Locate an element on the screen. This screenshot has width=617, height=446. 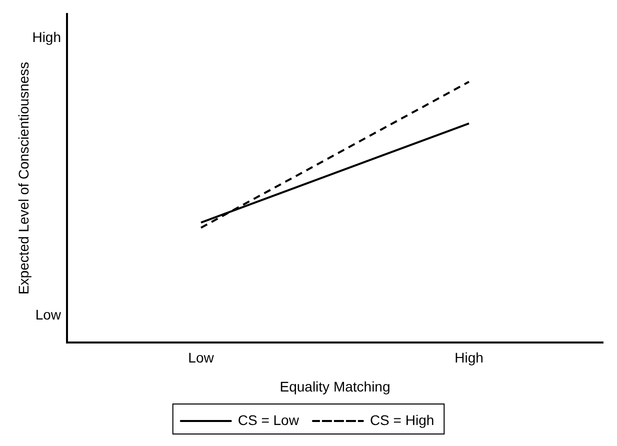
text: High is located at coordinates (46, 36).